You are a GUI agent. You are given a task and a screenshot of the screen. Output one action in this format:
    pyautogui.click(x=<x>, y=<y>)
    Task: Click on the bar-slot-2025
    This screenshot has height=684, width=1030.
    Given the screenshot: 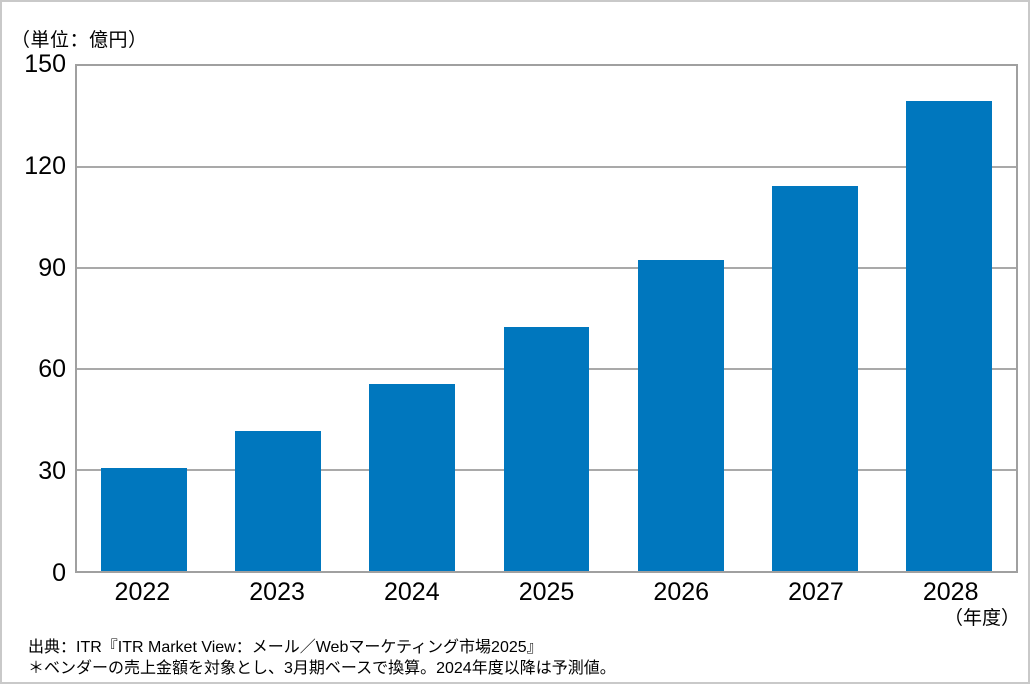 What is the action you would take?
    pyautogui.click(x=546, y=318)
    